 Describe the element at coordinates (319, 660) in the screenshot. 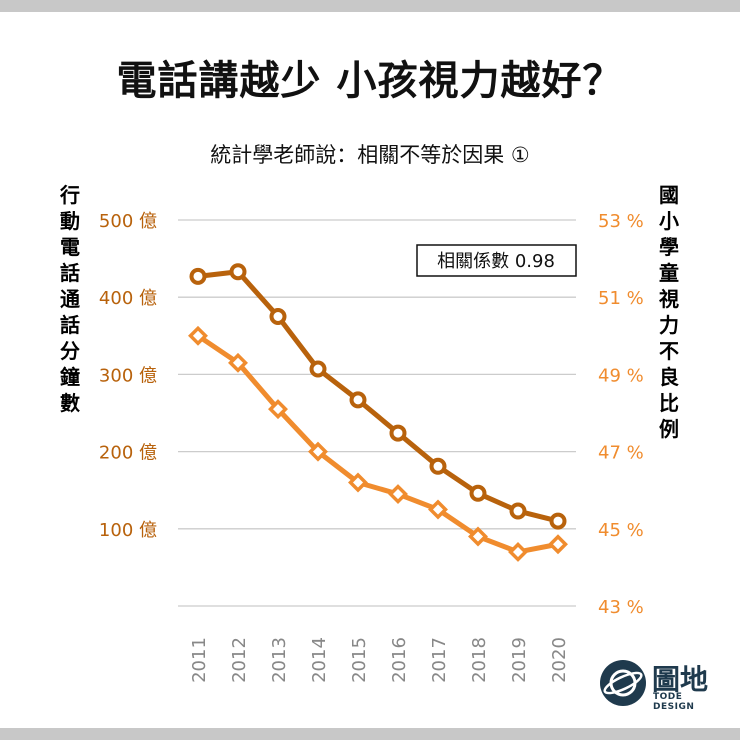

I see `x-tick-label: 2014` at that location.